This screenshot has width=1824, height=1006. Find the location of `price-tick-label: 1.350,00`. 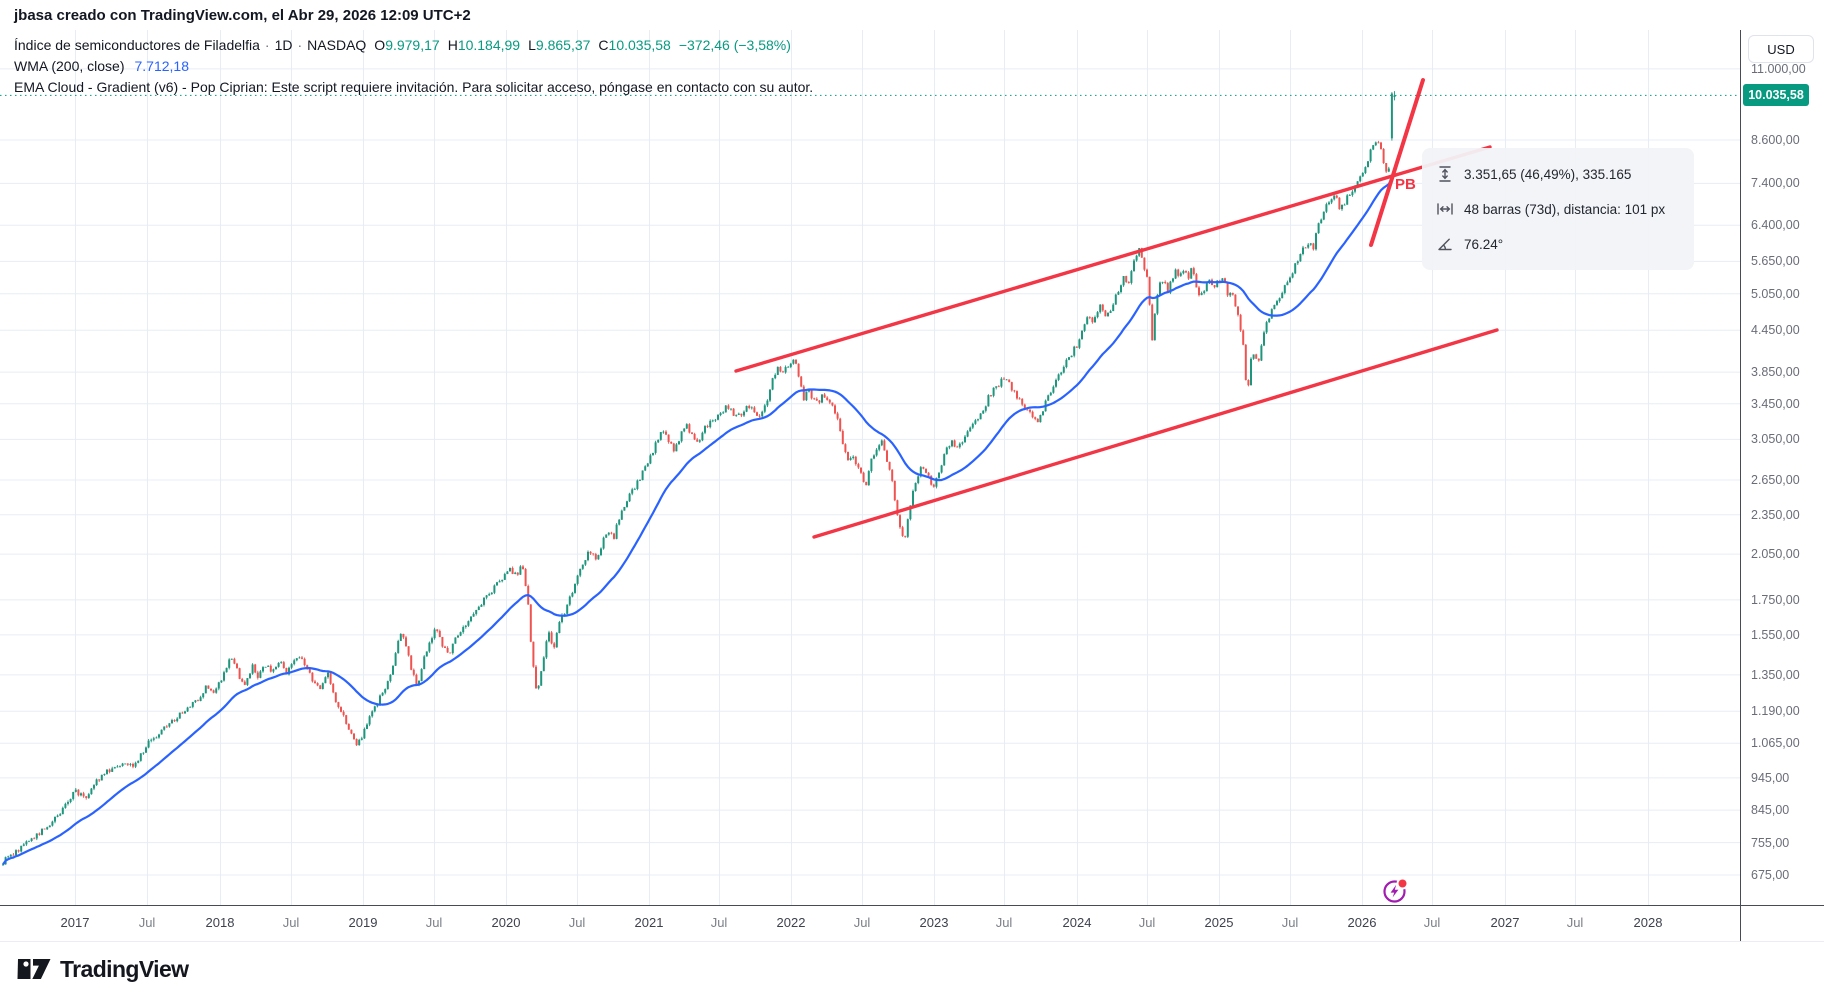

price-tick-label: 1.350,00 is located at coordinates (1775, 674).